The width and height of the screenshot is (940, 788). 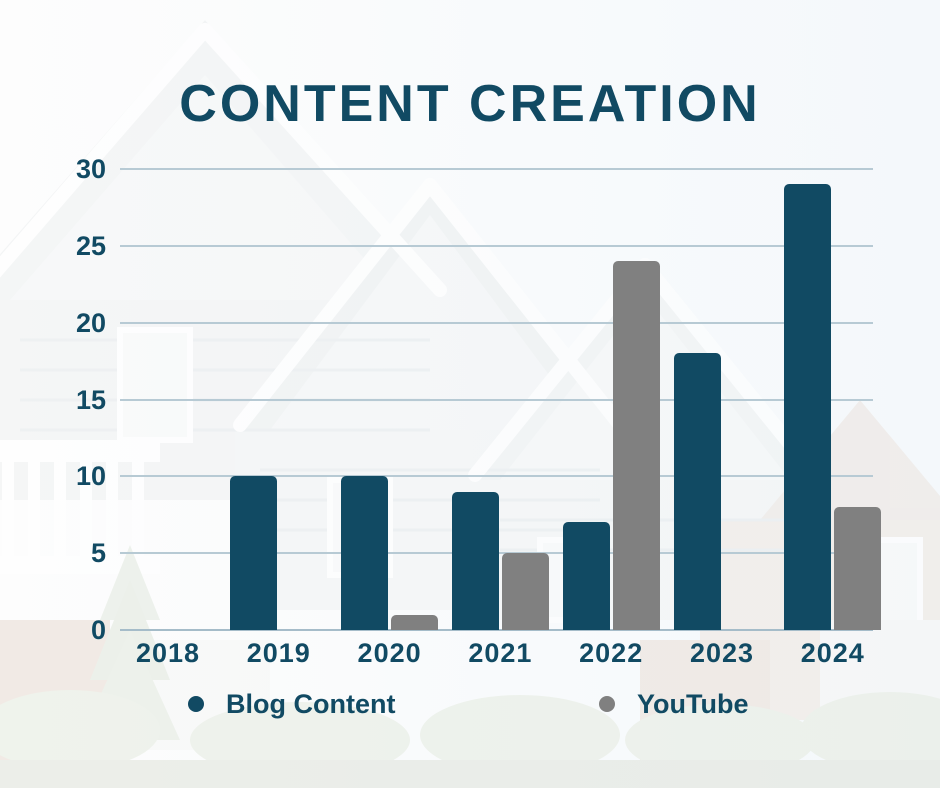 I want to click on x-axis-line, so click(x=496, y=630).